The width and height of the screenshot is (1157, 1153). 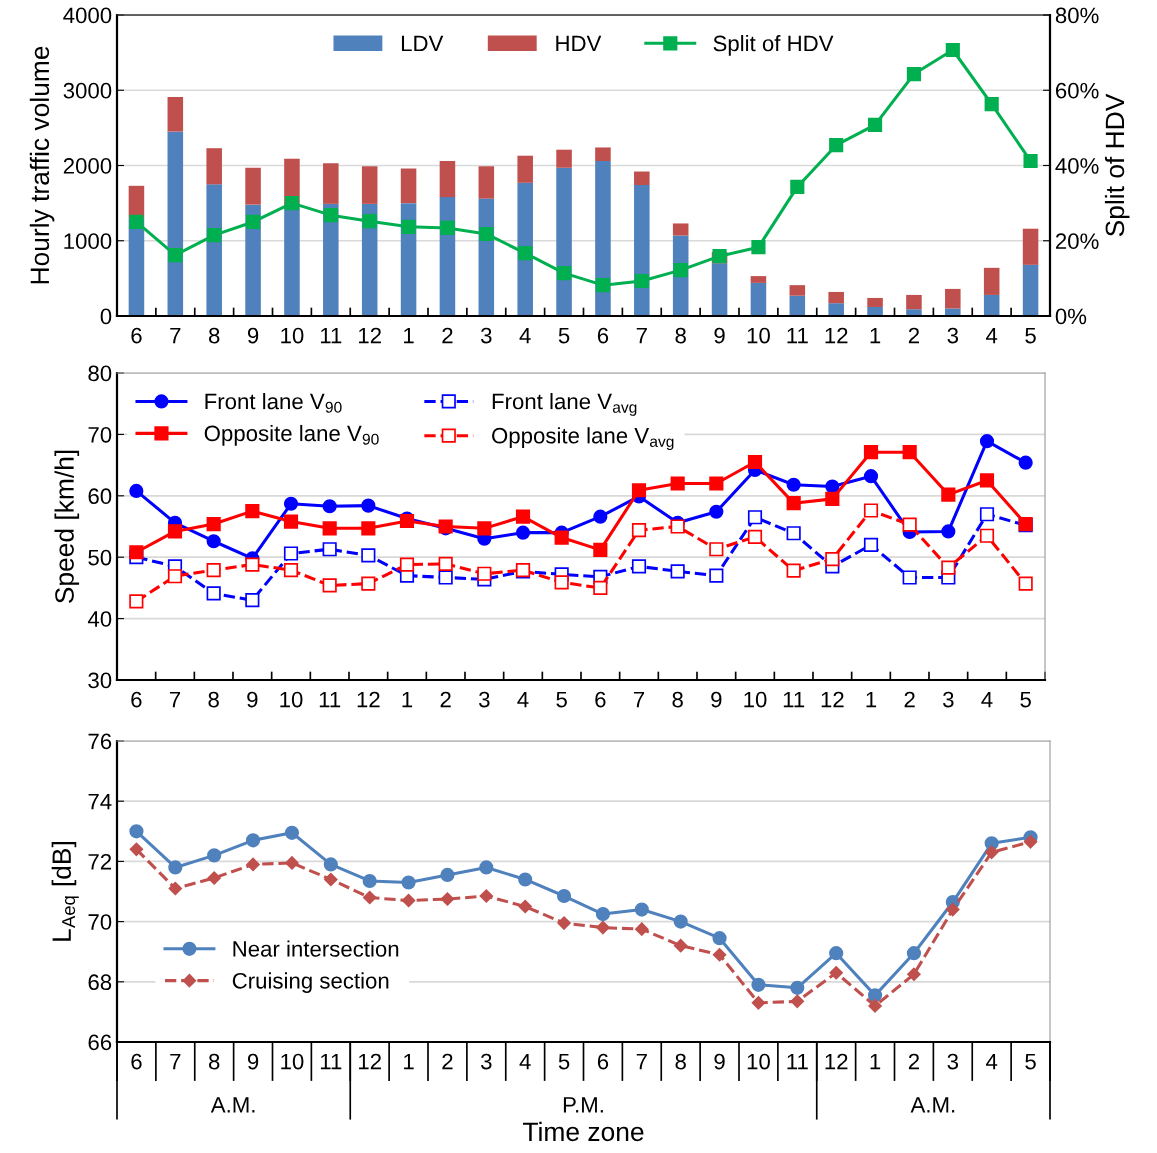 I want to click on y-axis-title: Speed [km/h], so click(x=67, y=527).